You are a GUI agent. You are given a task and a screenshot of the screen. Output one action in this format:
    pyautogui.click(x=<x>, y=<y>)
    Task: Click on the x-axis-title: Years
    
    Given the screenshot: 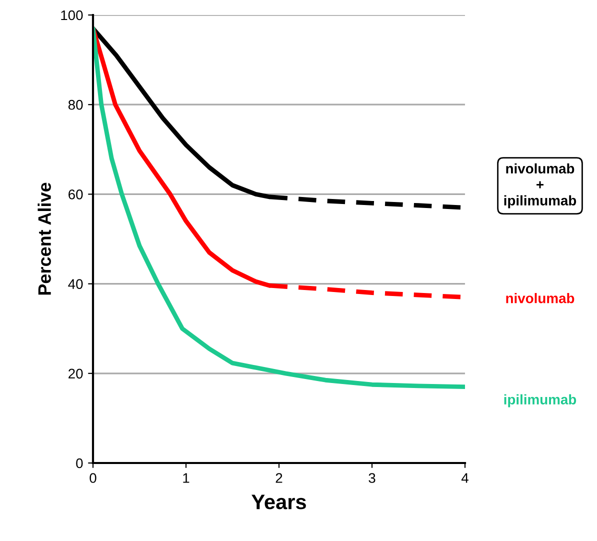 What is the action you would take?
    pyautogui.click(x=279, y=502)
    